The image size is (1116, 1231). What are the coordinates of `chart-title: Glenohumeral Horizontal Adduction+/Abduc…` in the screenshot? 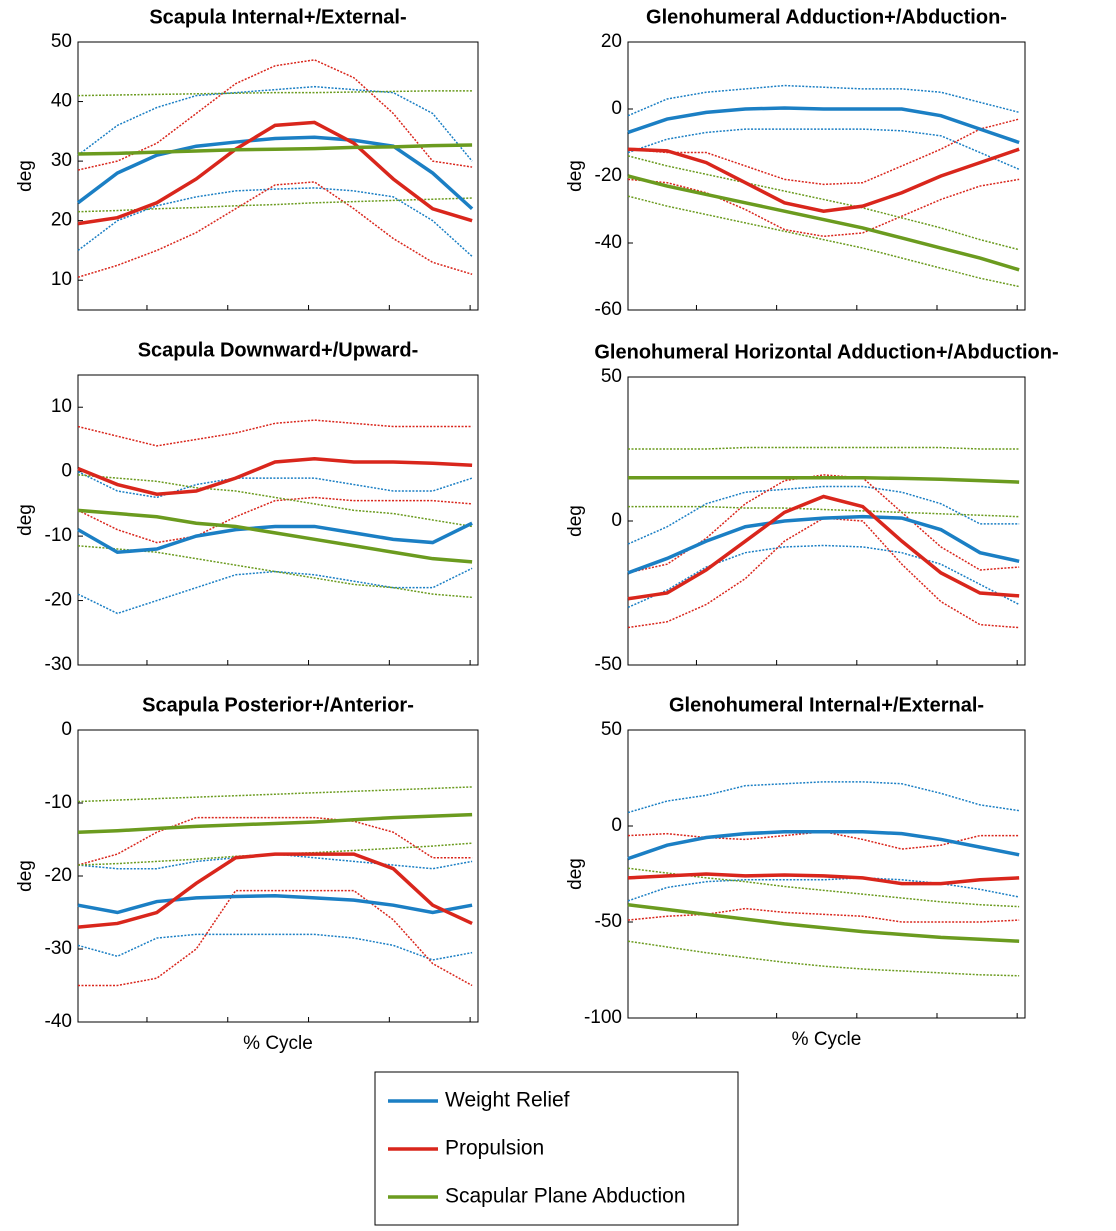 It's located at (826, 352).